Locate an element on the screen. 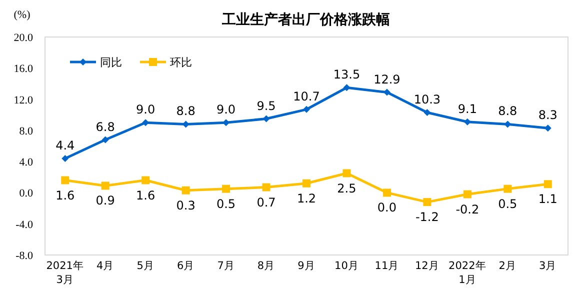  y-tick-label: -8.0 is located at coordinates (25, 256).